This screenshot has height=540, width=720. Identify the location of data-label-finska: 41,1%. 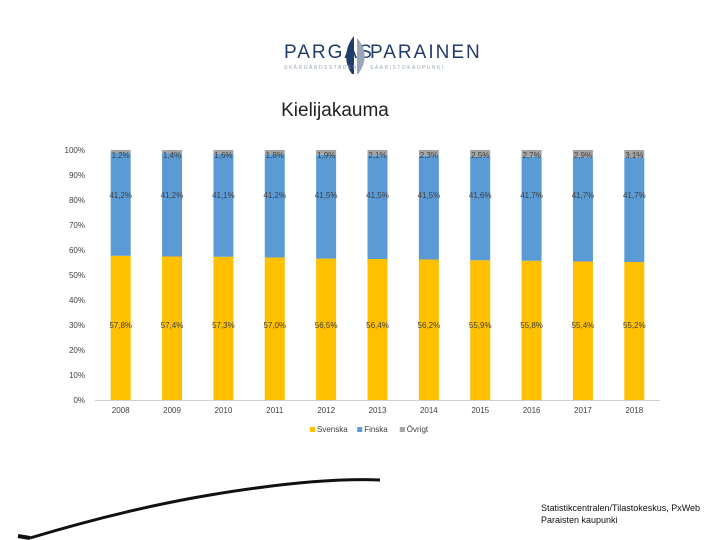
(223, 195).